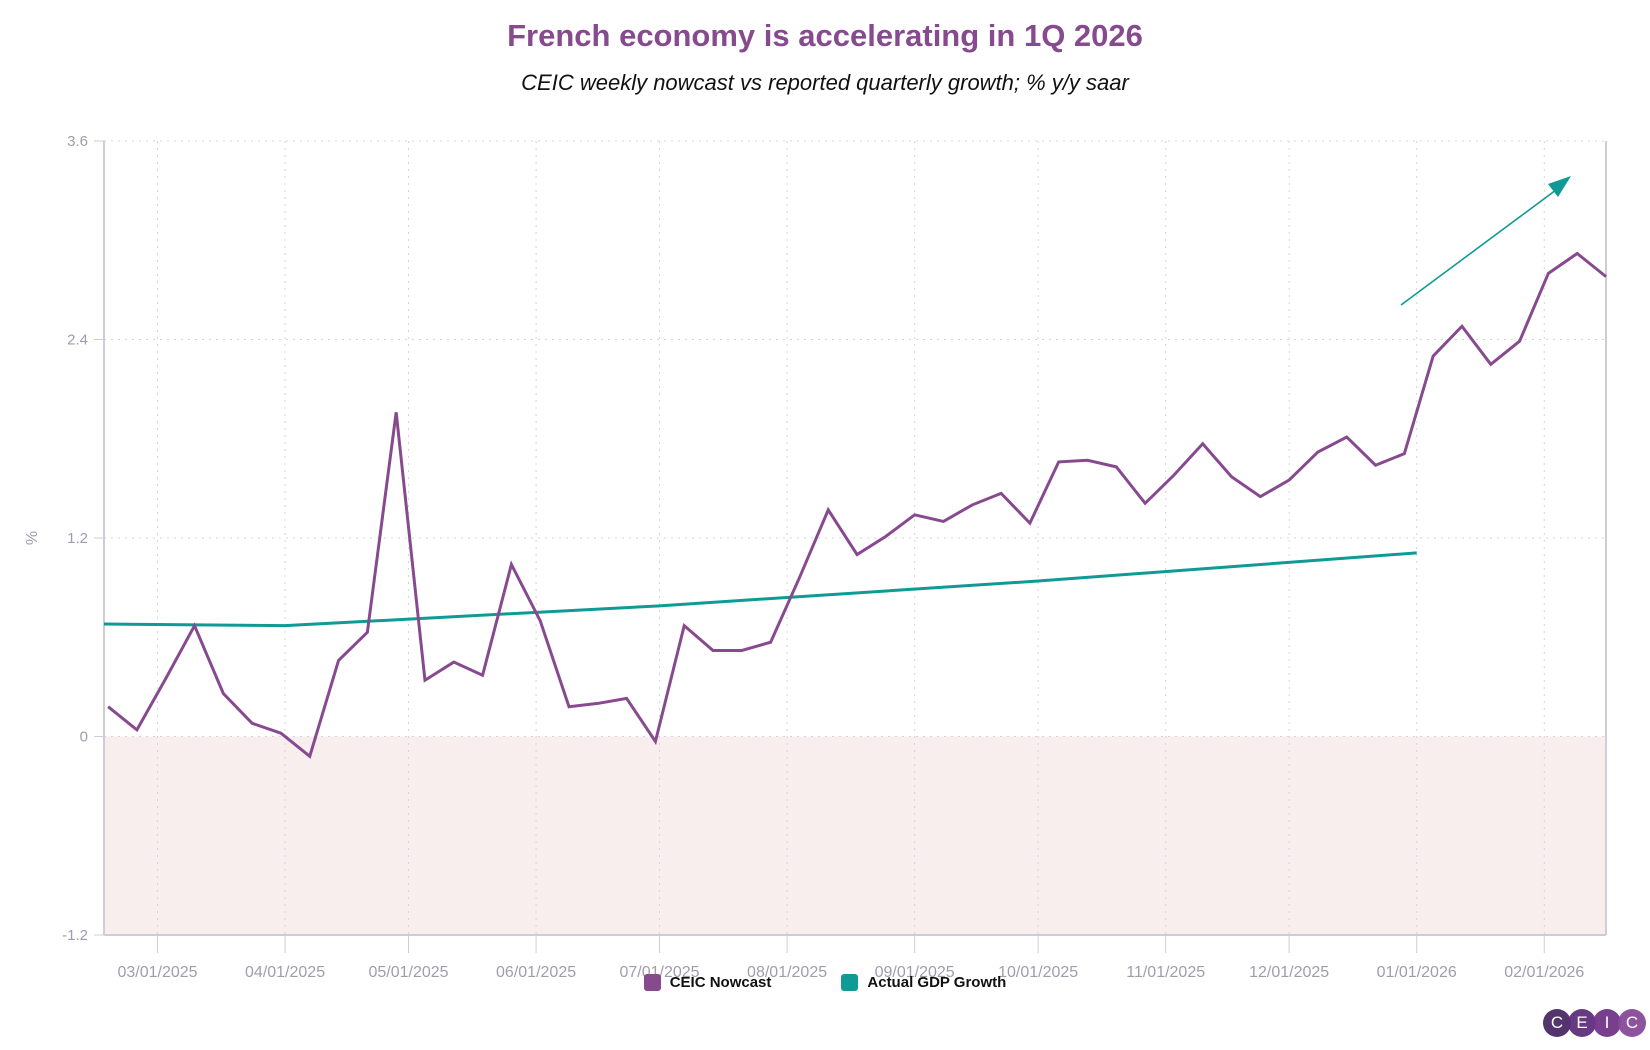  I want to click on x-tick-label: 01/01/2026, so click(1417, 972).